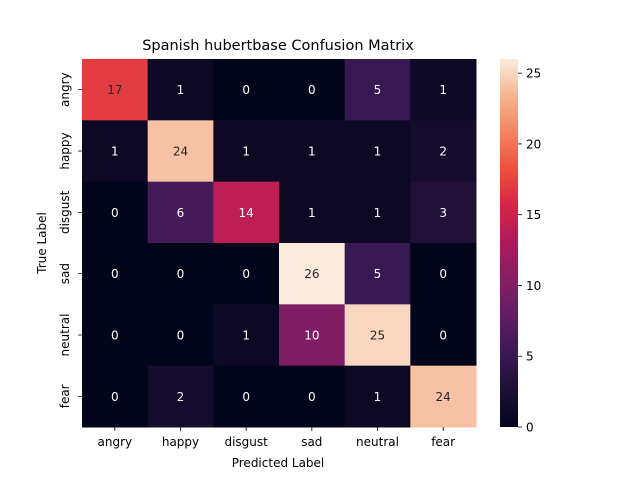  Describe the element at coordinates (65, 273) in the screenshot. I see `y-tick-label: sad` at that location.